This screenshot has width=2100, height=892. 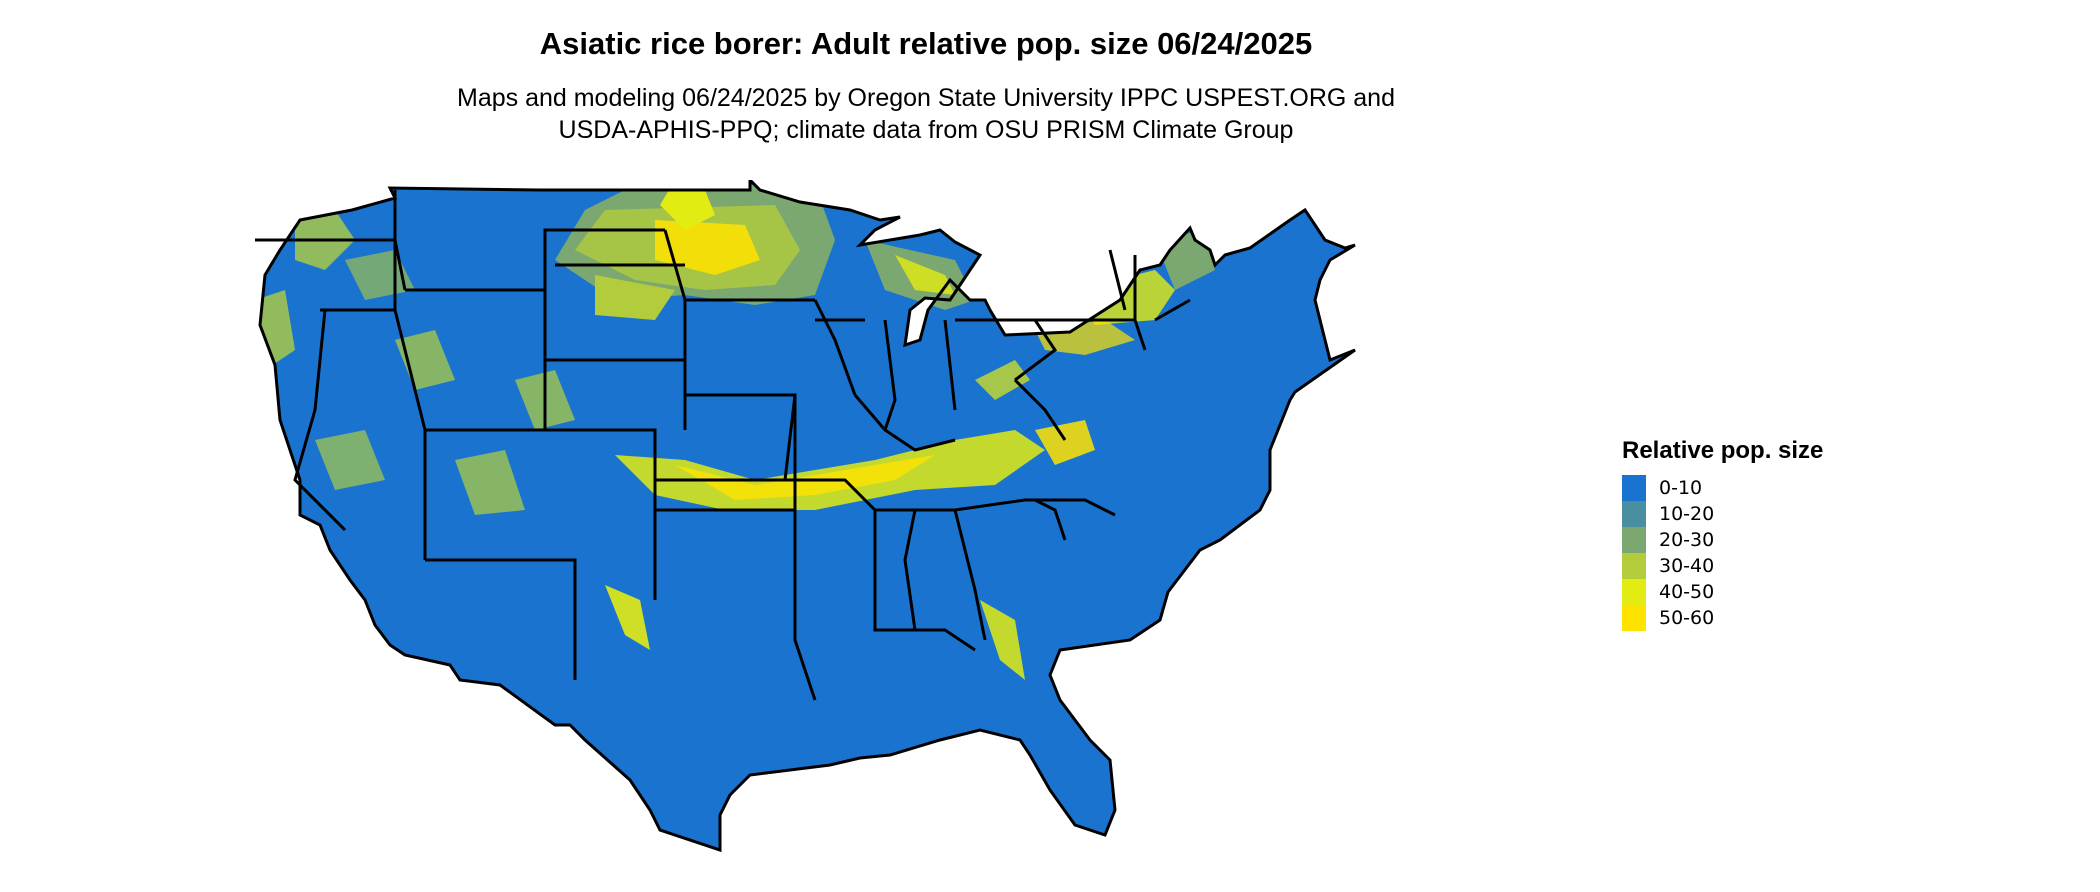 I want to click on legend-item: 30-40, so click(x=1722, y=566).